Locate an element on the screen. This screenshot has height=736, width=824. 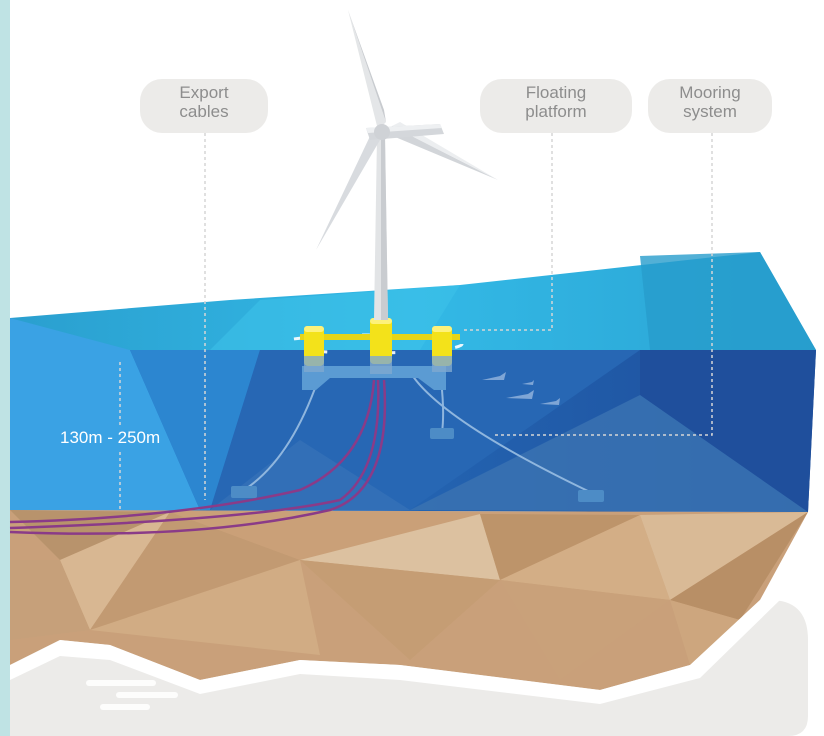
mooring-anchors is located at coordinates (417, 465).